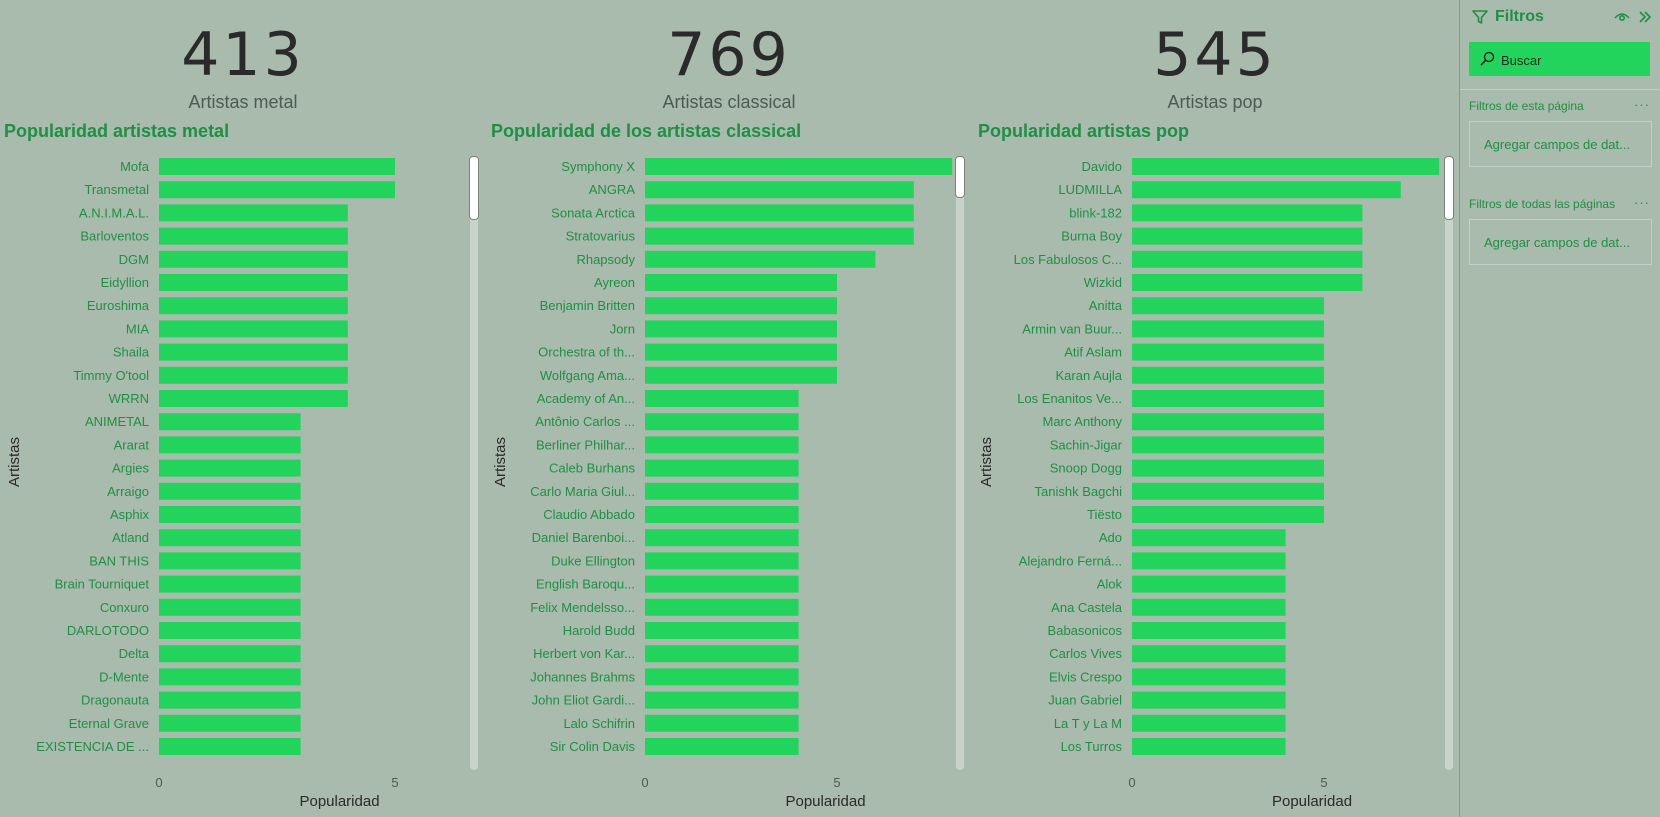 The image size is (1660, 817). What do you see at coordinates (1085, 700) in the screenshot?
I see `category-label: Juan Gabriel` at bounding box center [1085, 700].